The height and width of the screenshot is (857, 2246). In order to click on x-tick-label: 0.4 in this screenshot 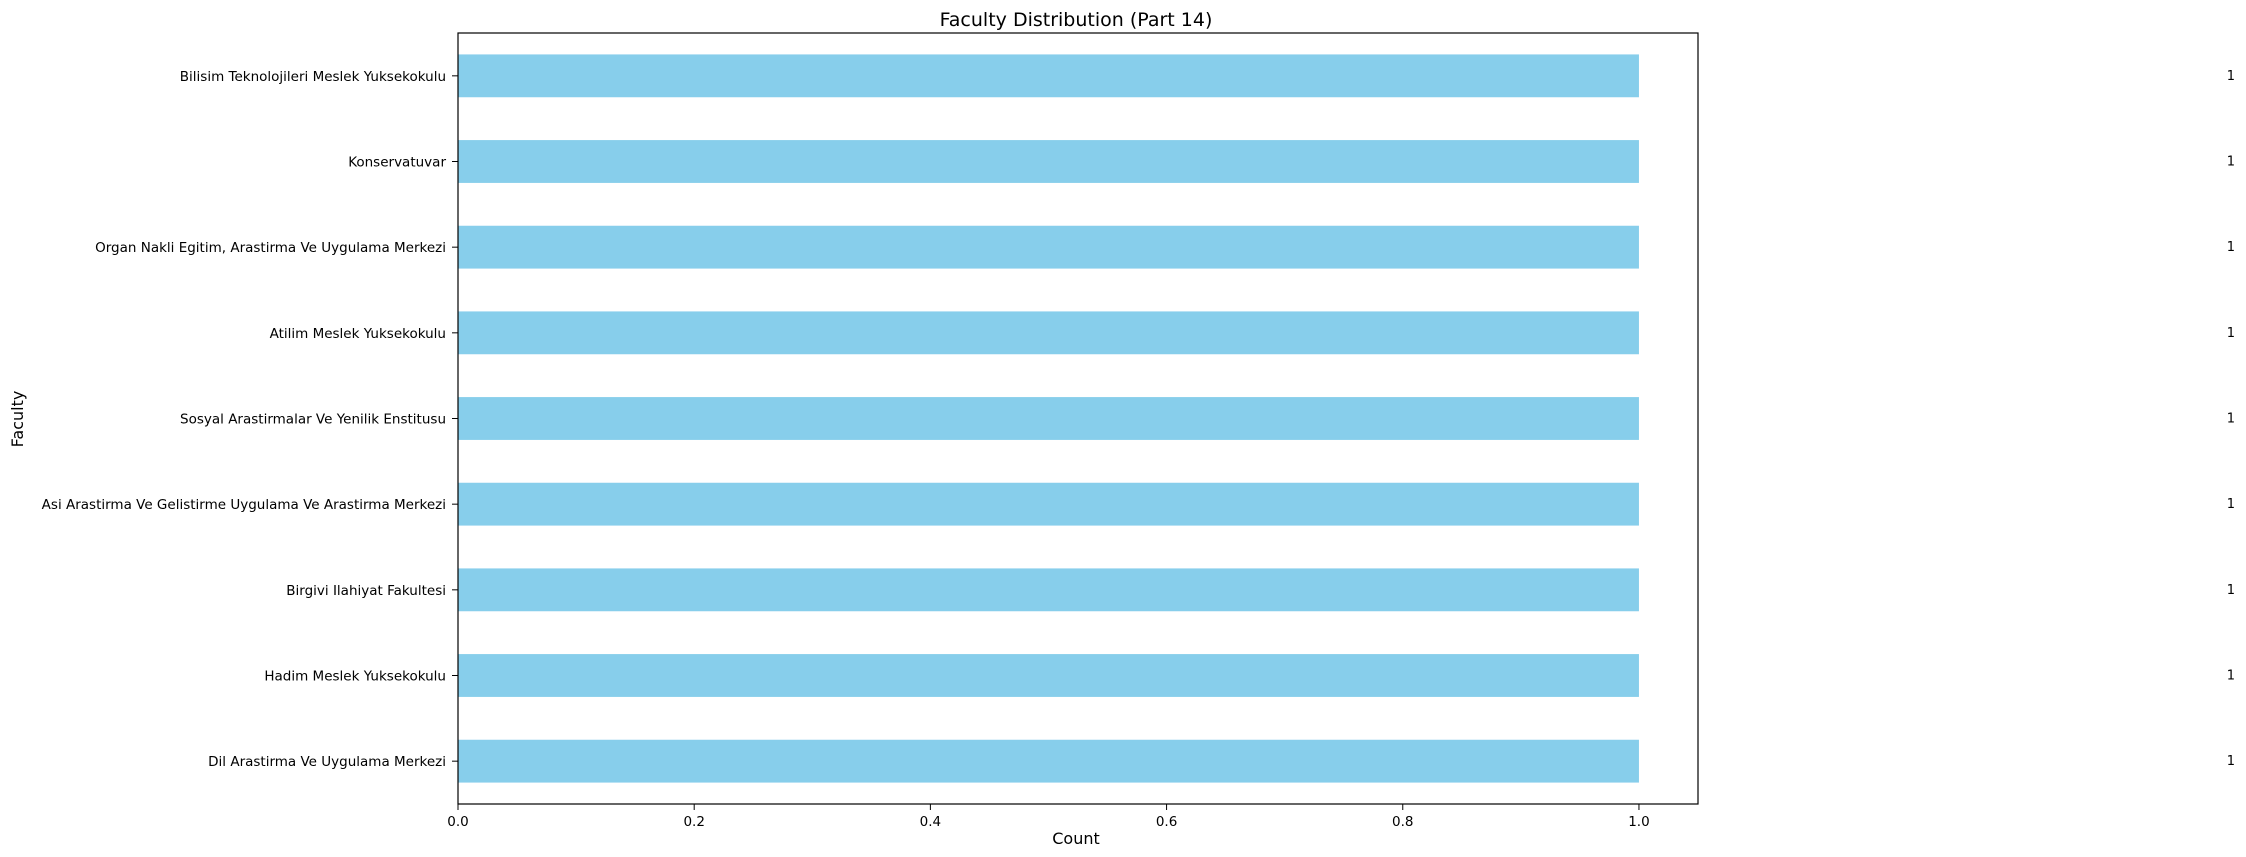, I will do `click(930, 822)`.